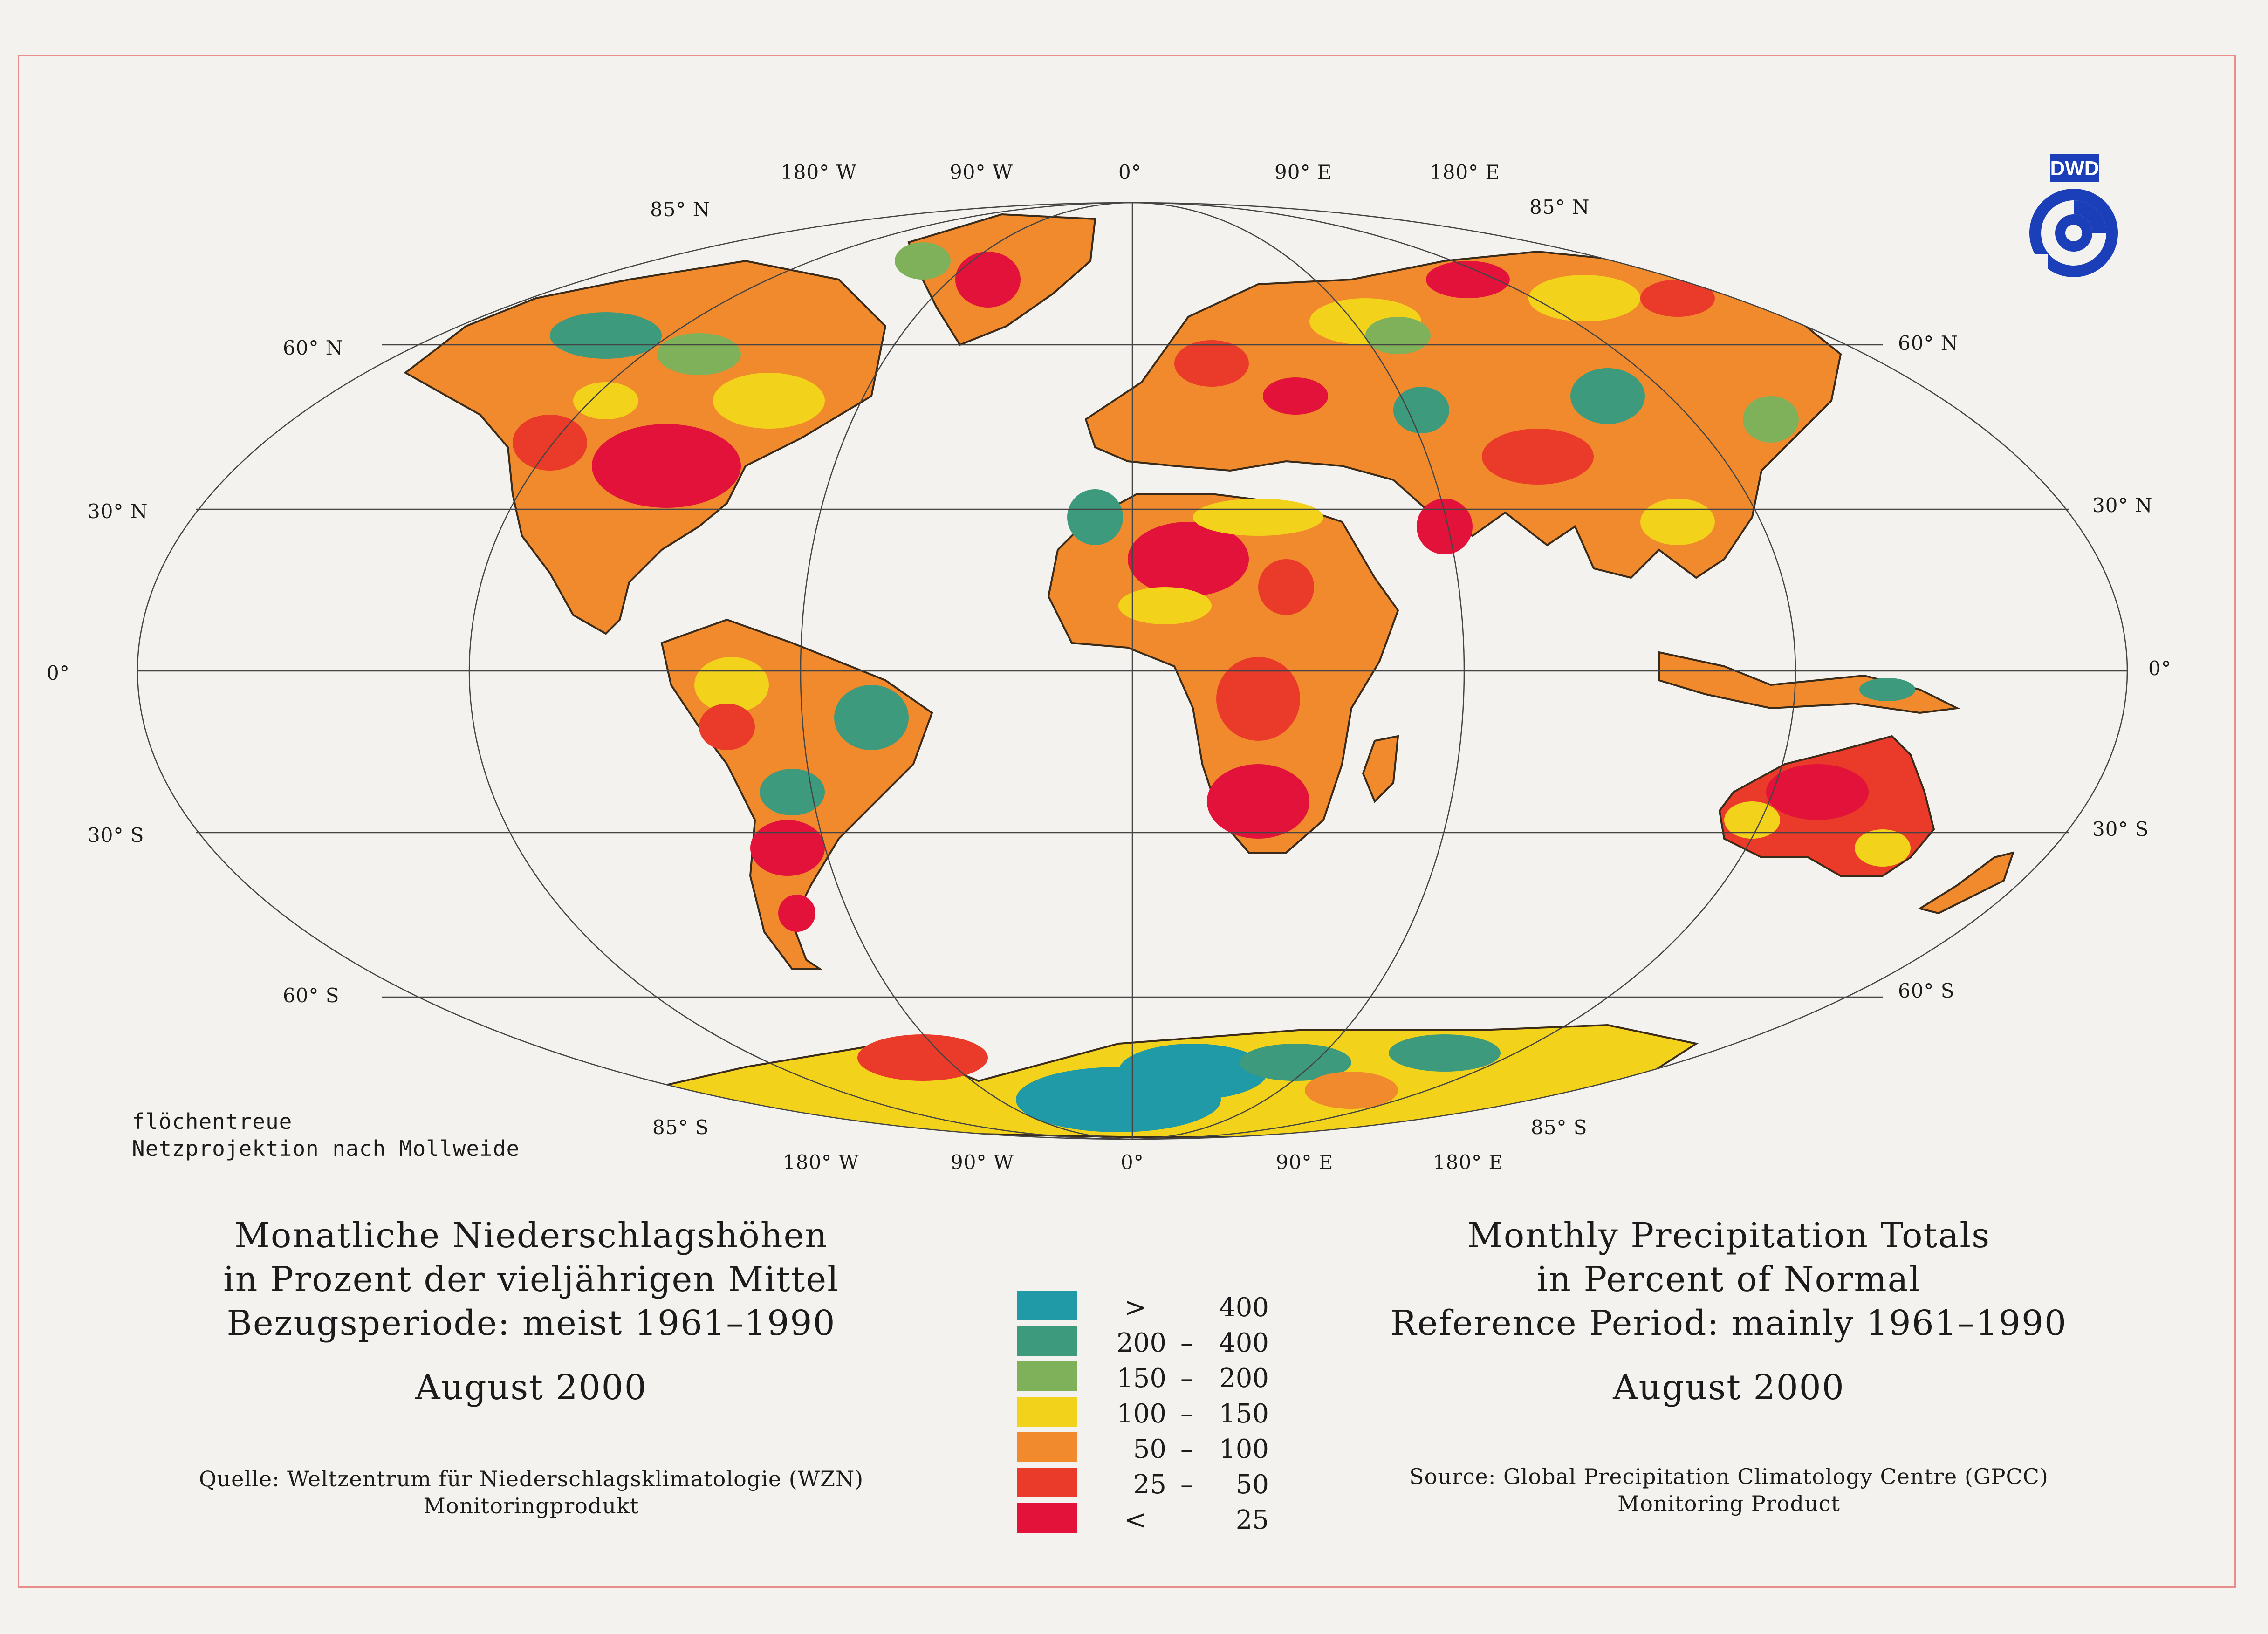 This screenshot has width=2268, height=1634. I want to click on legend-row: 100–150, so click(1147, 1413).